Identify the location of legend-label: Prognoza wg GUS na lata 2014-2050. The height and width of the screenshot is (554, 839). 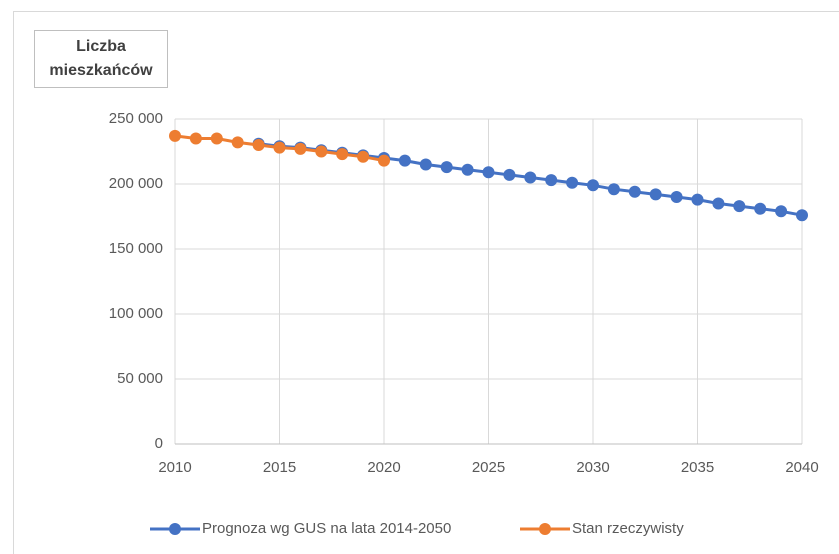
(326, 528).